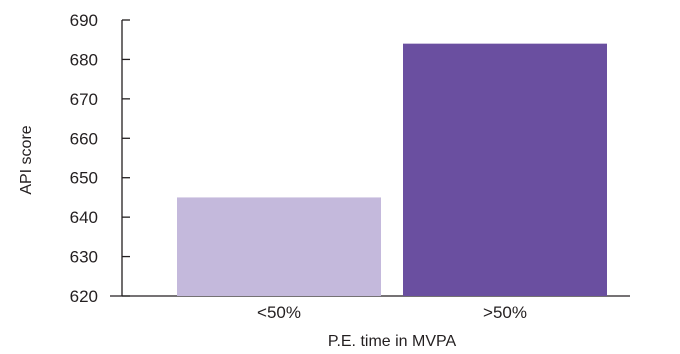 This screenshot has height=354, width=680. I want to click on y-tick-label: 670, so click(84, 99).